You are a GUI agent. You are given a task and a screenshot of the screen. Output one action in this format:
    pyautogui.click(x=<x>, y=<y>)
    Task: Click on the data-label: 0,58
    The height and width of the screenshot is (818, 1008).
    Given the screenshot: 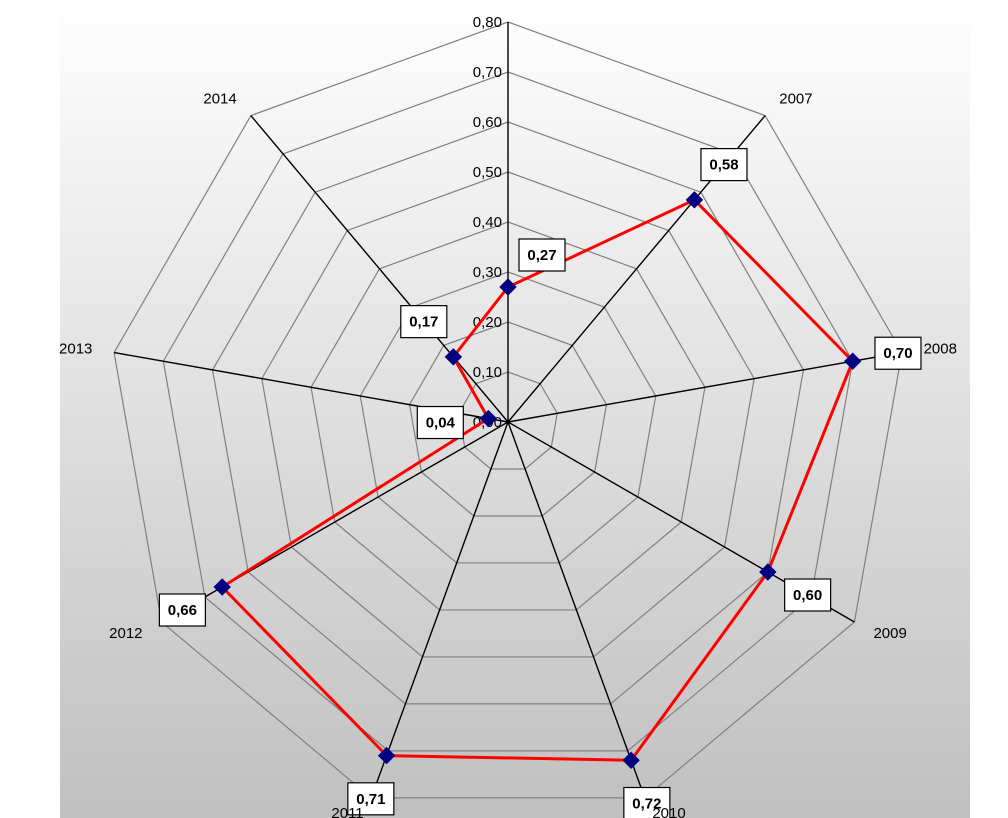 What is the action you would take?
    pyautogui.click(x=724, y=165)
    